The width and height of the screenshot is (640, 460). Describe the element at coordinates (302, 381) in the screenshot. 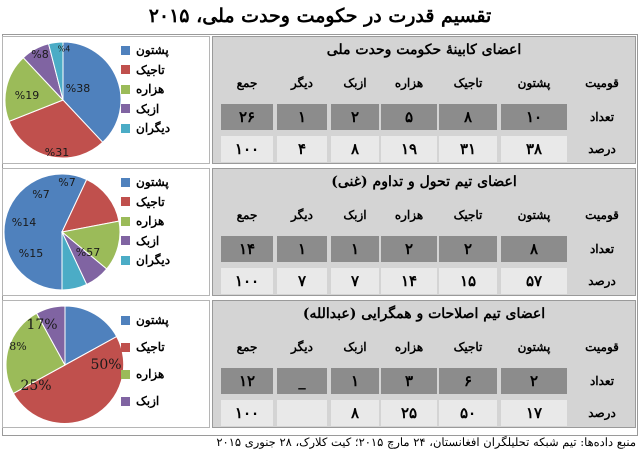

I see `table-cell: _` at that location.